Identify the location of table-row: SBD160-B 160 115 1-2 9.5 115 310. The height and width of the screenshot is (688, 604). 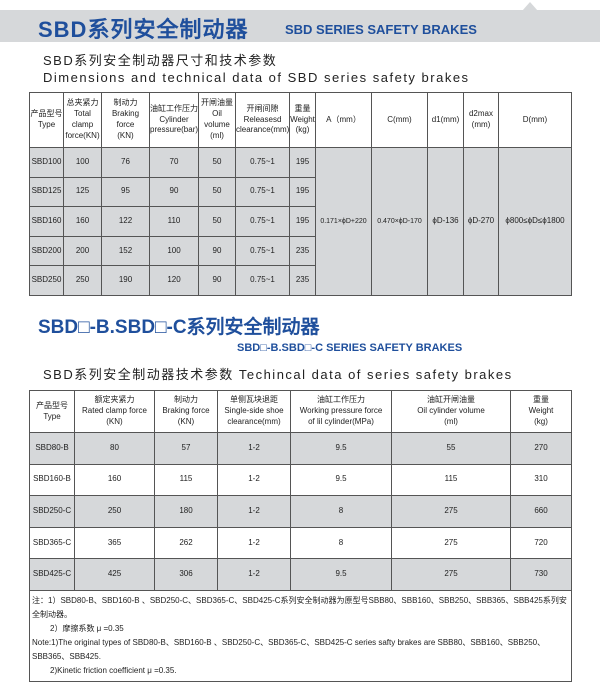
(300, 480).